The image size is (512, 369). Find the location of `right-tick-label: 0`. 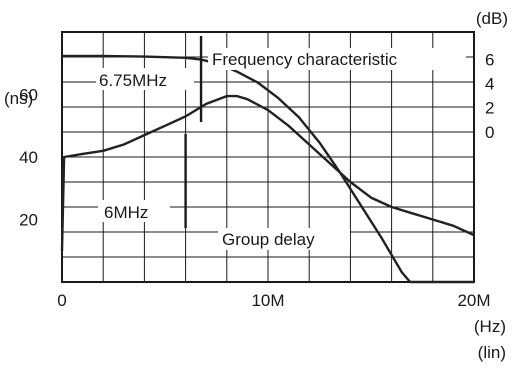

right-tick-label: 0 is located at coordinates (489, 132).